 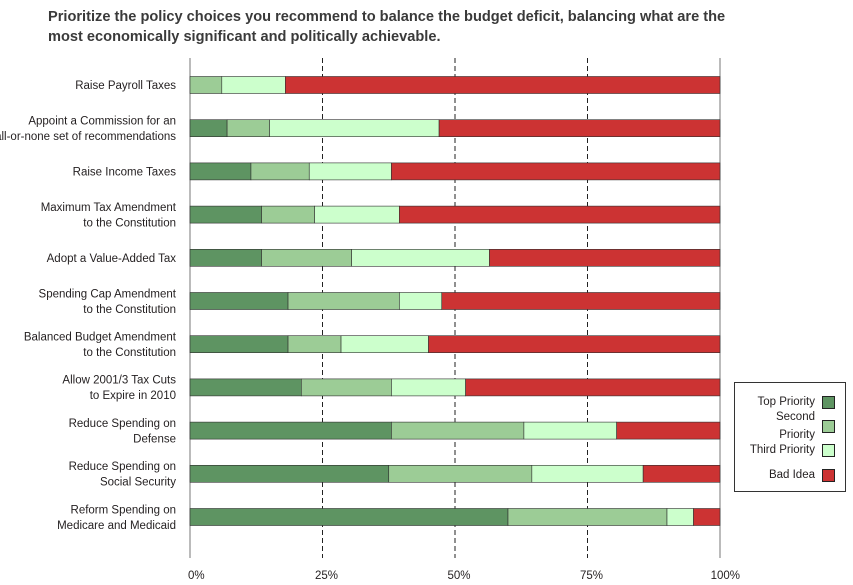 I want to click on bar-bad-idea-allow-2001-3-tax-cuts, so click(x=593, y=387).